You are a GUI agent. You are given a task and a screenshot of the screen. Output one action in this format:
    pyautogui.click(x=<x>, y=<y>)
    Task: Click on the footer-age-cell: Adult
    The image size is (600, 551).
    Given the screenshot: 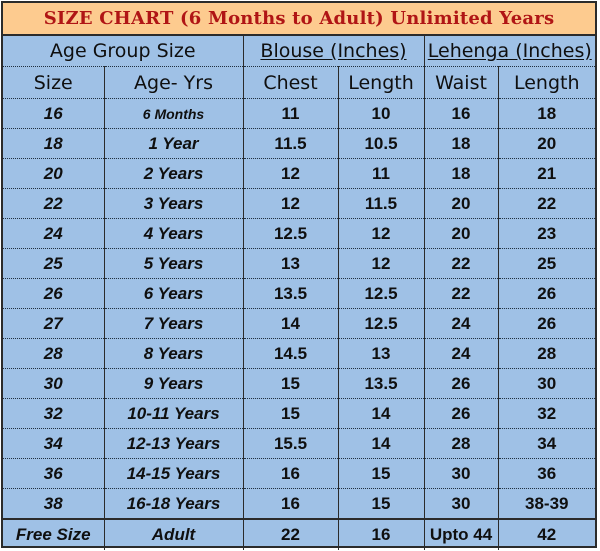 What is the action you would take?
    pyautogui.click(x=174, y=534)
    